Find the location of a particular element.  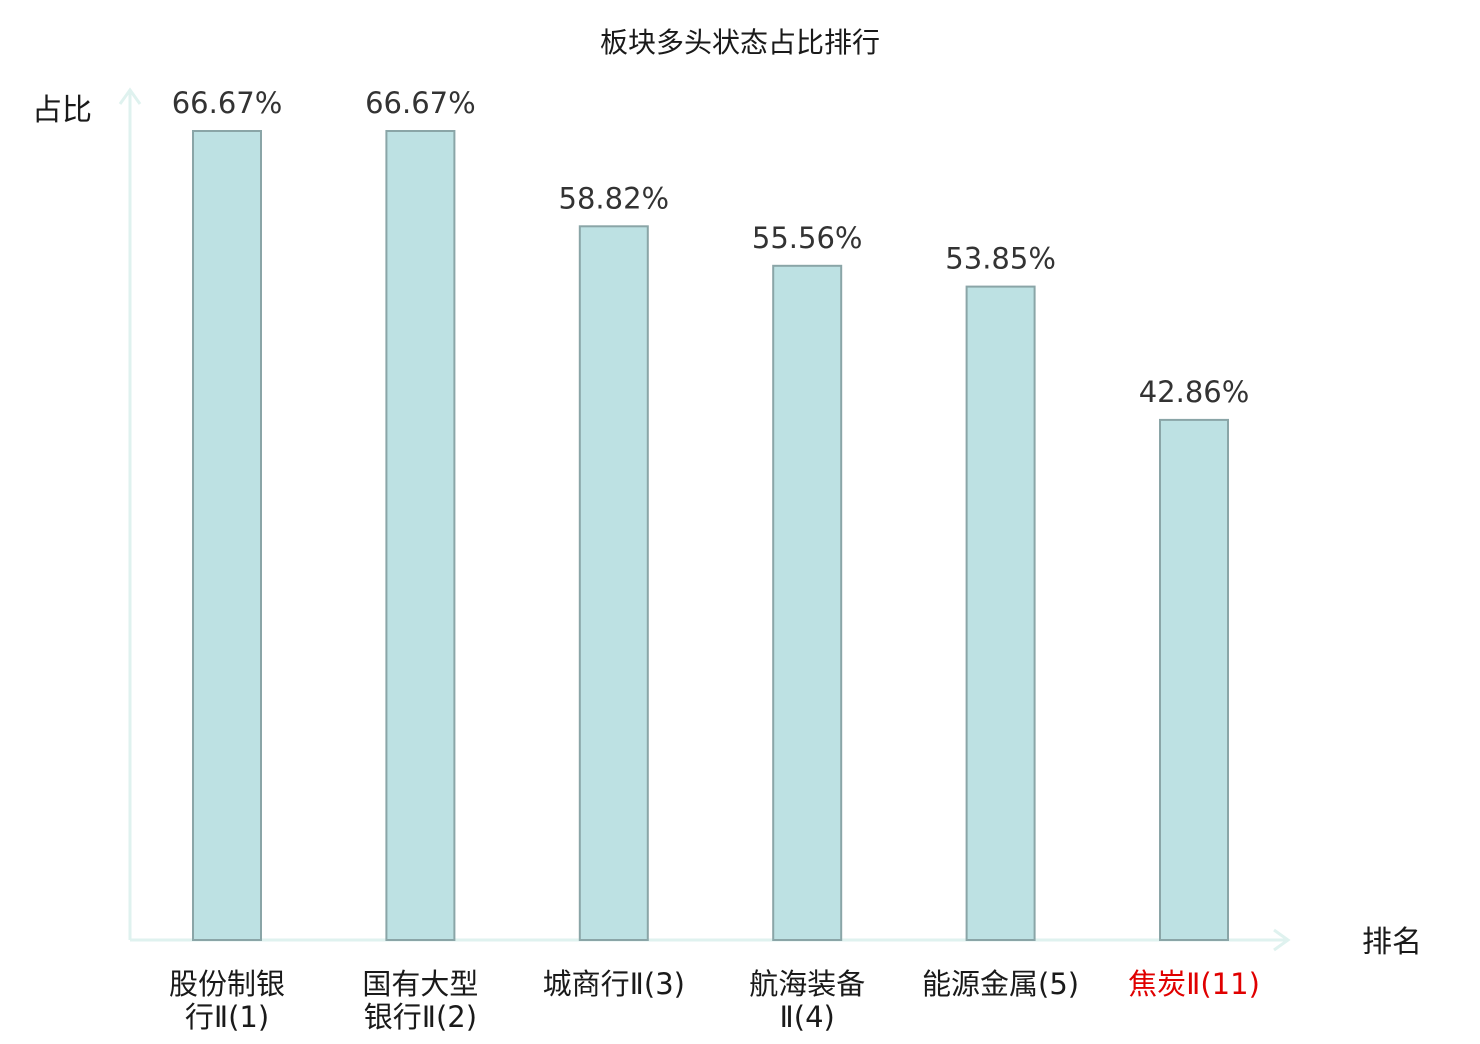

bar-value-label: 53.85% is located at coordinates (1000, 259).